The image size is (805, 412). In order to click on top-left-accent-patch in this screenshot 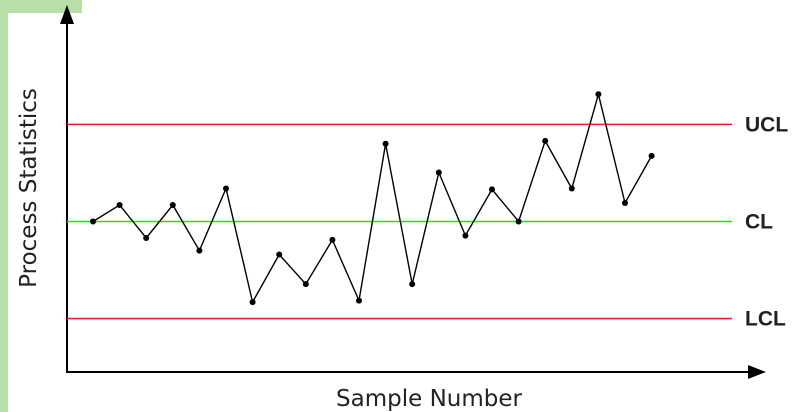, I will do `click(41, 6)`.